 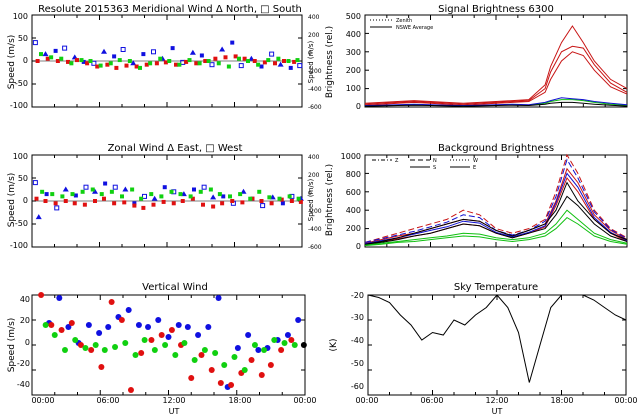 I want to click on merid-ytick-labels: 100 50 0 -50 -100, so click(x=19, y=61).